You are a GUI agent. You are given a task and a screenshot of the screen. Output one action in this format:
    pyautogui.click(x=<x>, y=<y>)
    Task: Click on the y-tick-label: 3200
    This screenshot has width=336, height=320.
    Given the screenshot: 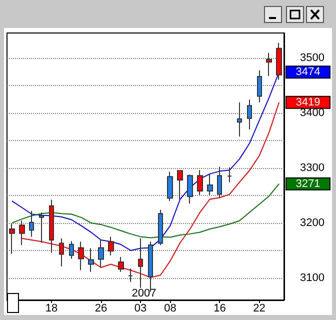 What is the action you would take?
    pyautogui.click(x=312, y=222)
    